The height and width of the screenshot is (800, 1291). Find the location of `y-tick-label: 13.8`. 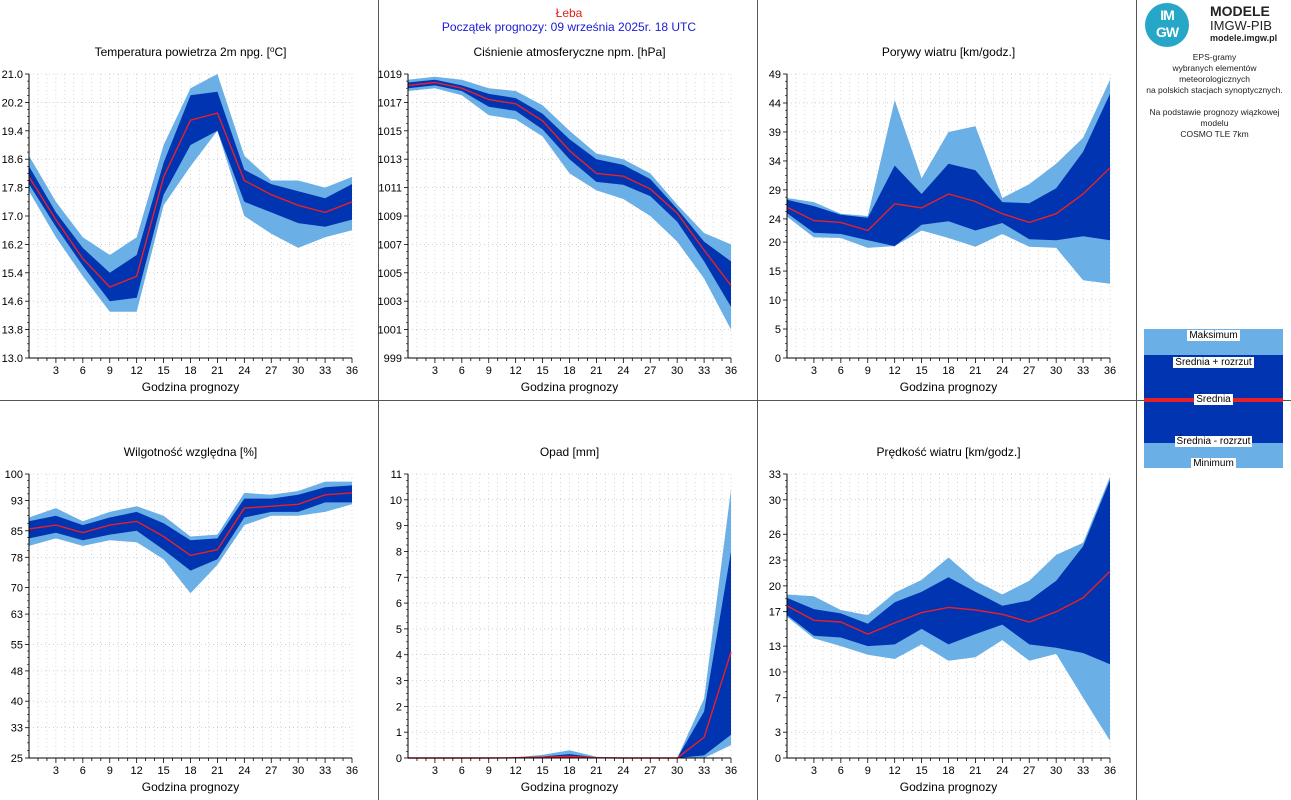

y-tick-label: 13.8 is located at coordinates (12, 331).